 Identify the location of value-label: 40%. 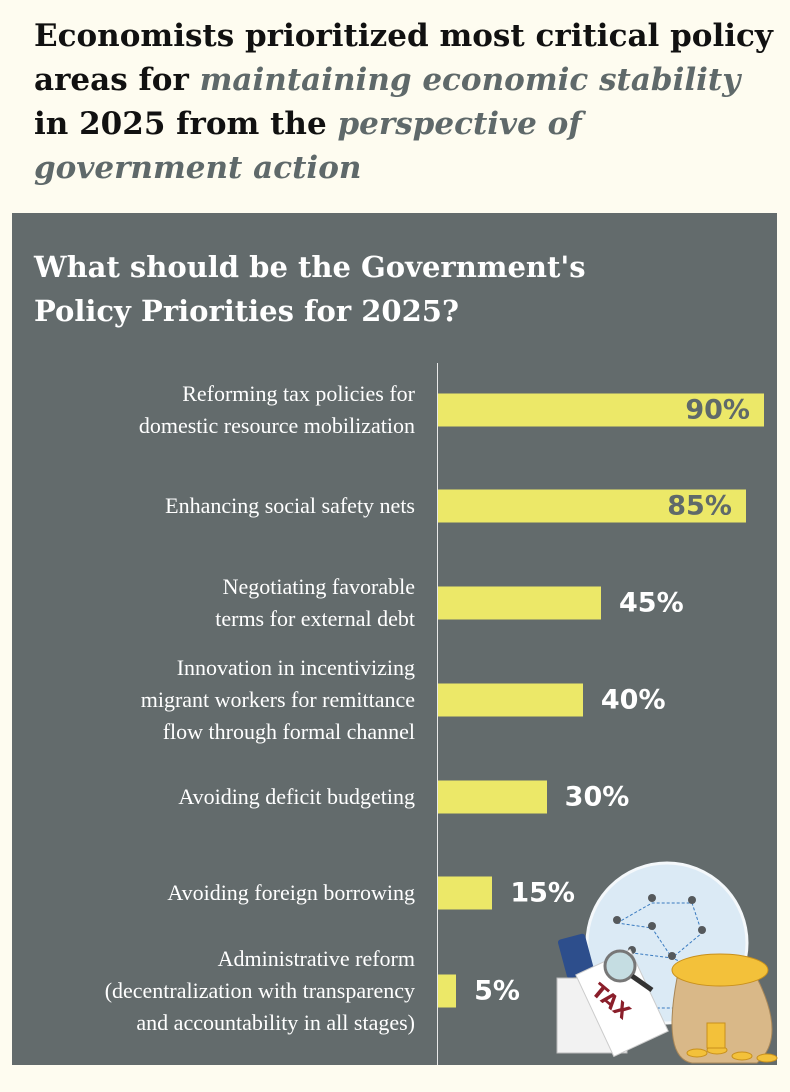
(633, 700).